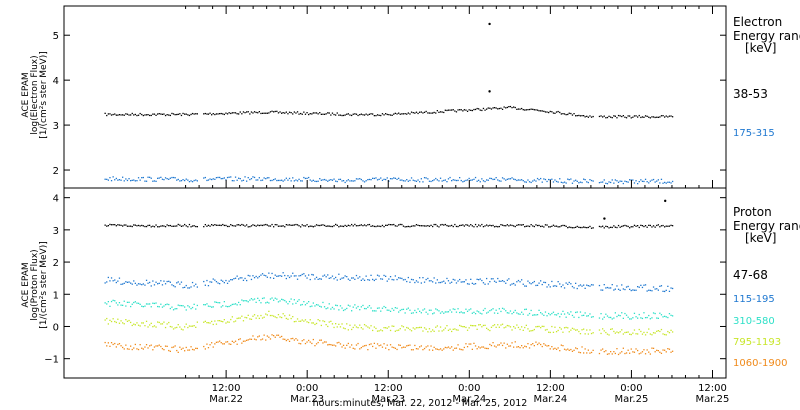  What do you see at coordinates (754, 299) in the screenshot?
I see `proton-legend-entry-2: 115-195` at bounding box center [754, 299].